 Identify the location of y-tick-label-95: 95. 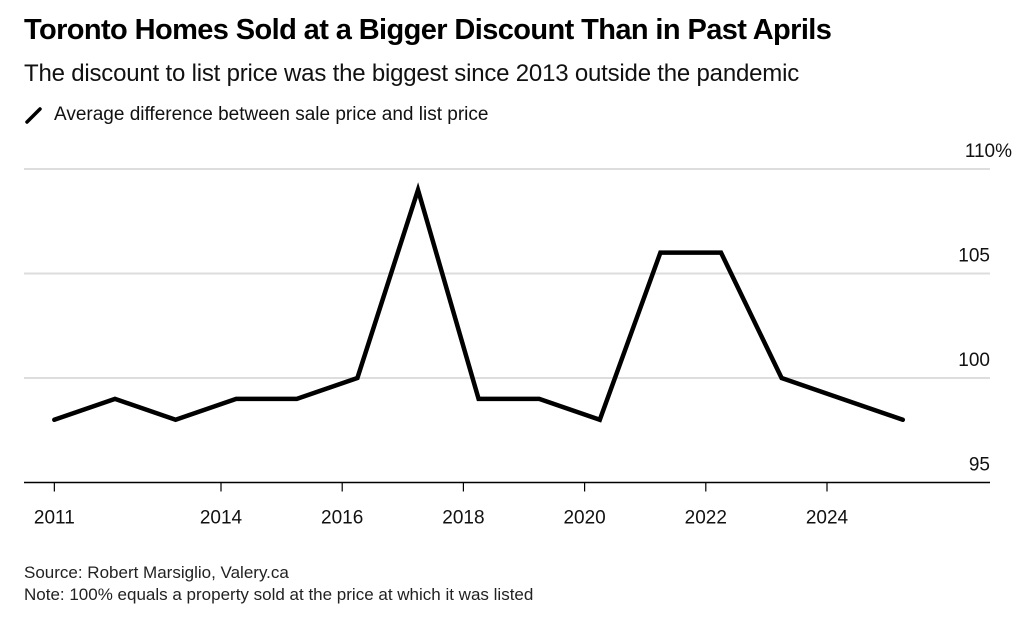
(979, 465).